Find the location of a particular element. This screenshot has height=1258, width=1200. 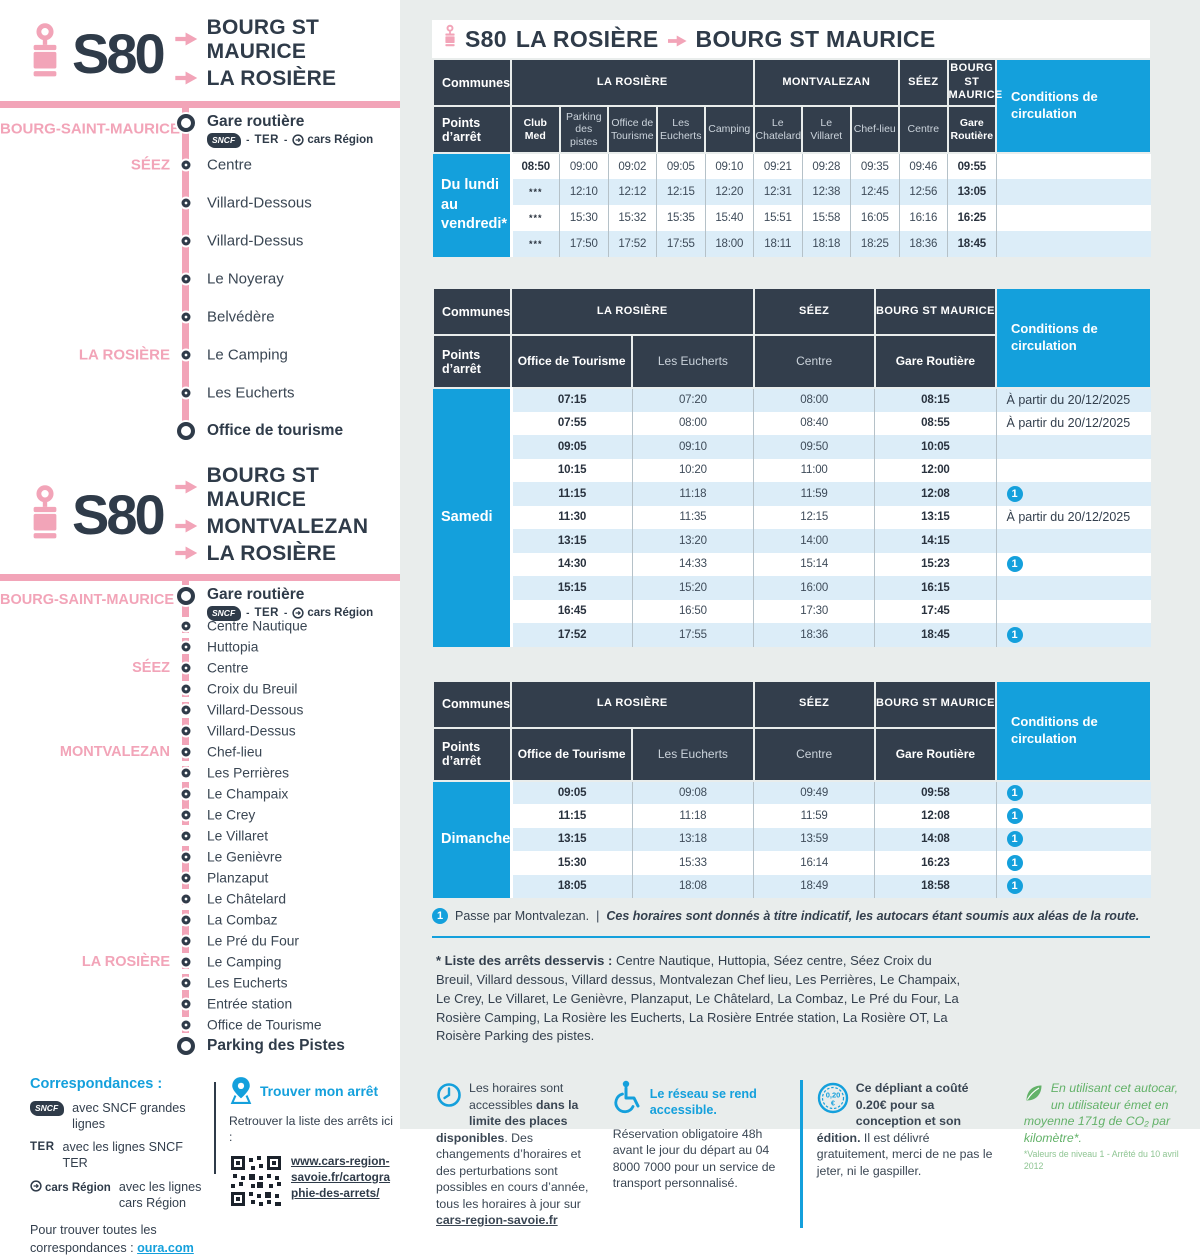

day-label-cell: Samedi is located at coordinates (473, 517).